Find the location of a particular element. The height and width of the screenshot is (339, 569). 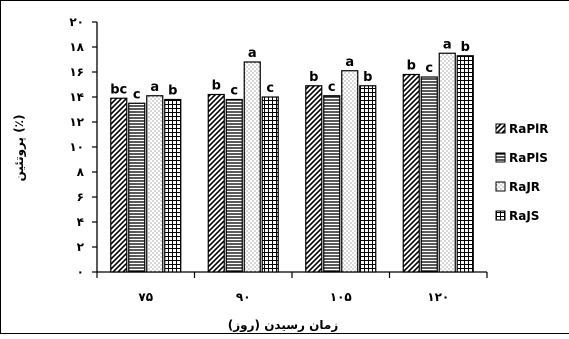

y-tick-label: ۴ is located at coordinates (80, 222).